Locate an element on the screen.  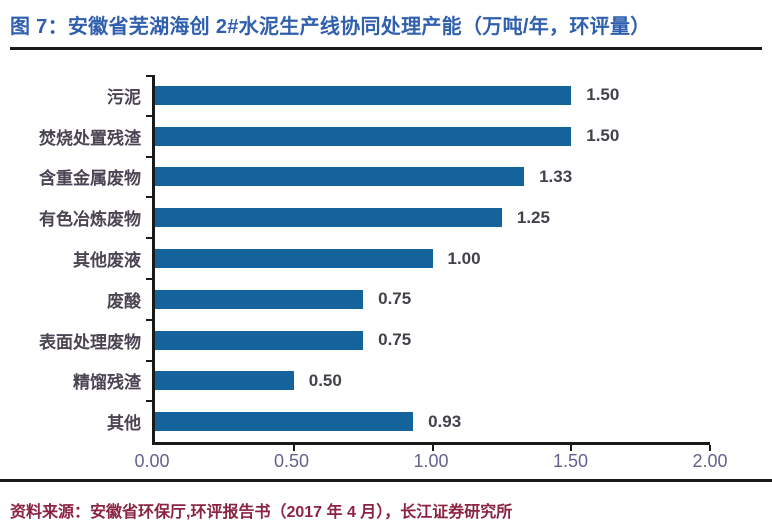
category-label: 污泥 is located at coordinates (124, 97).